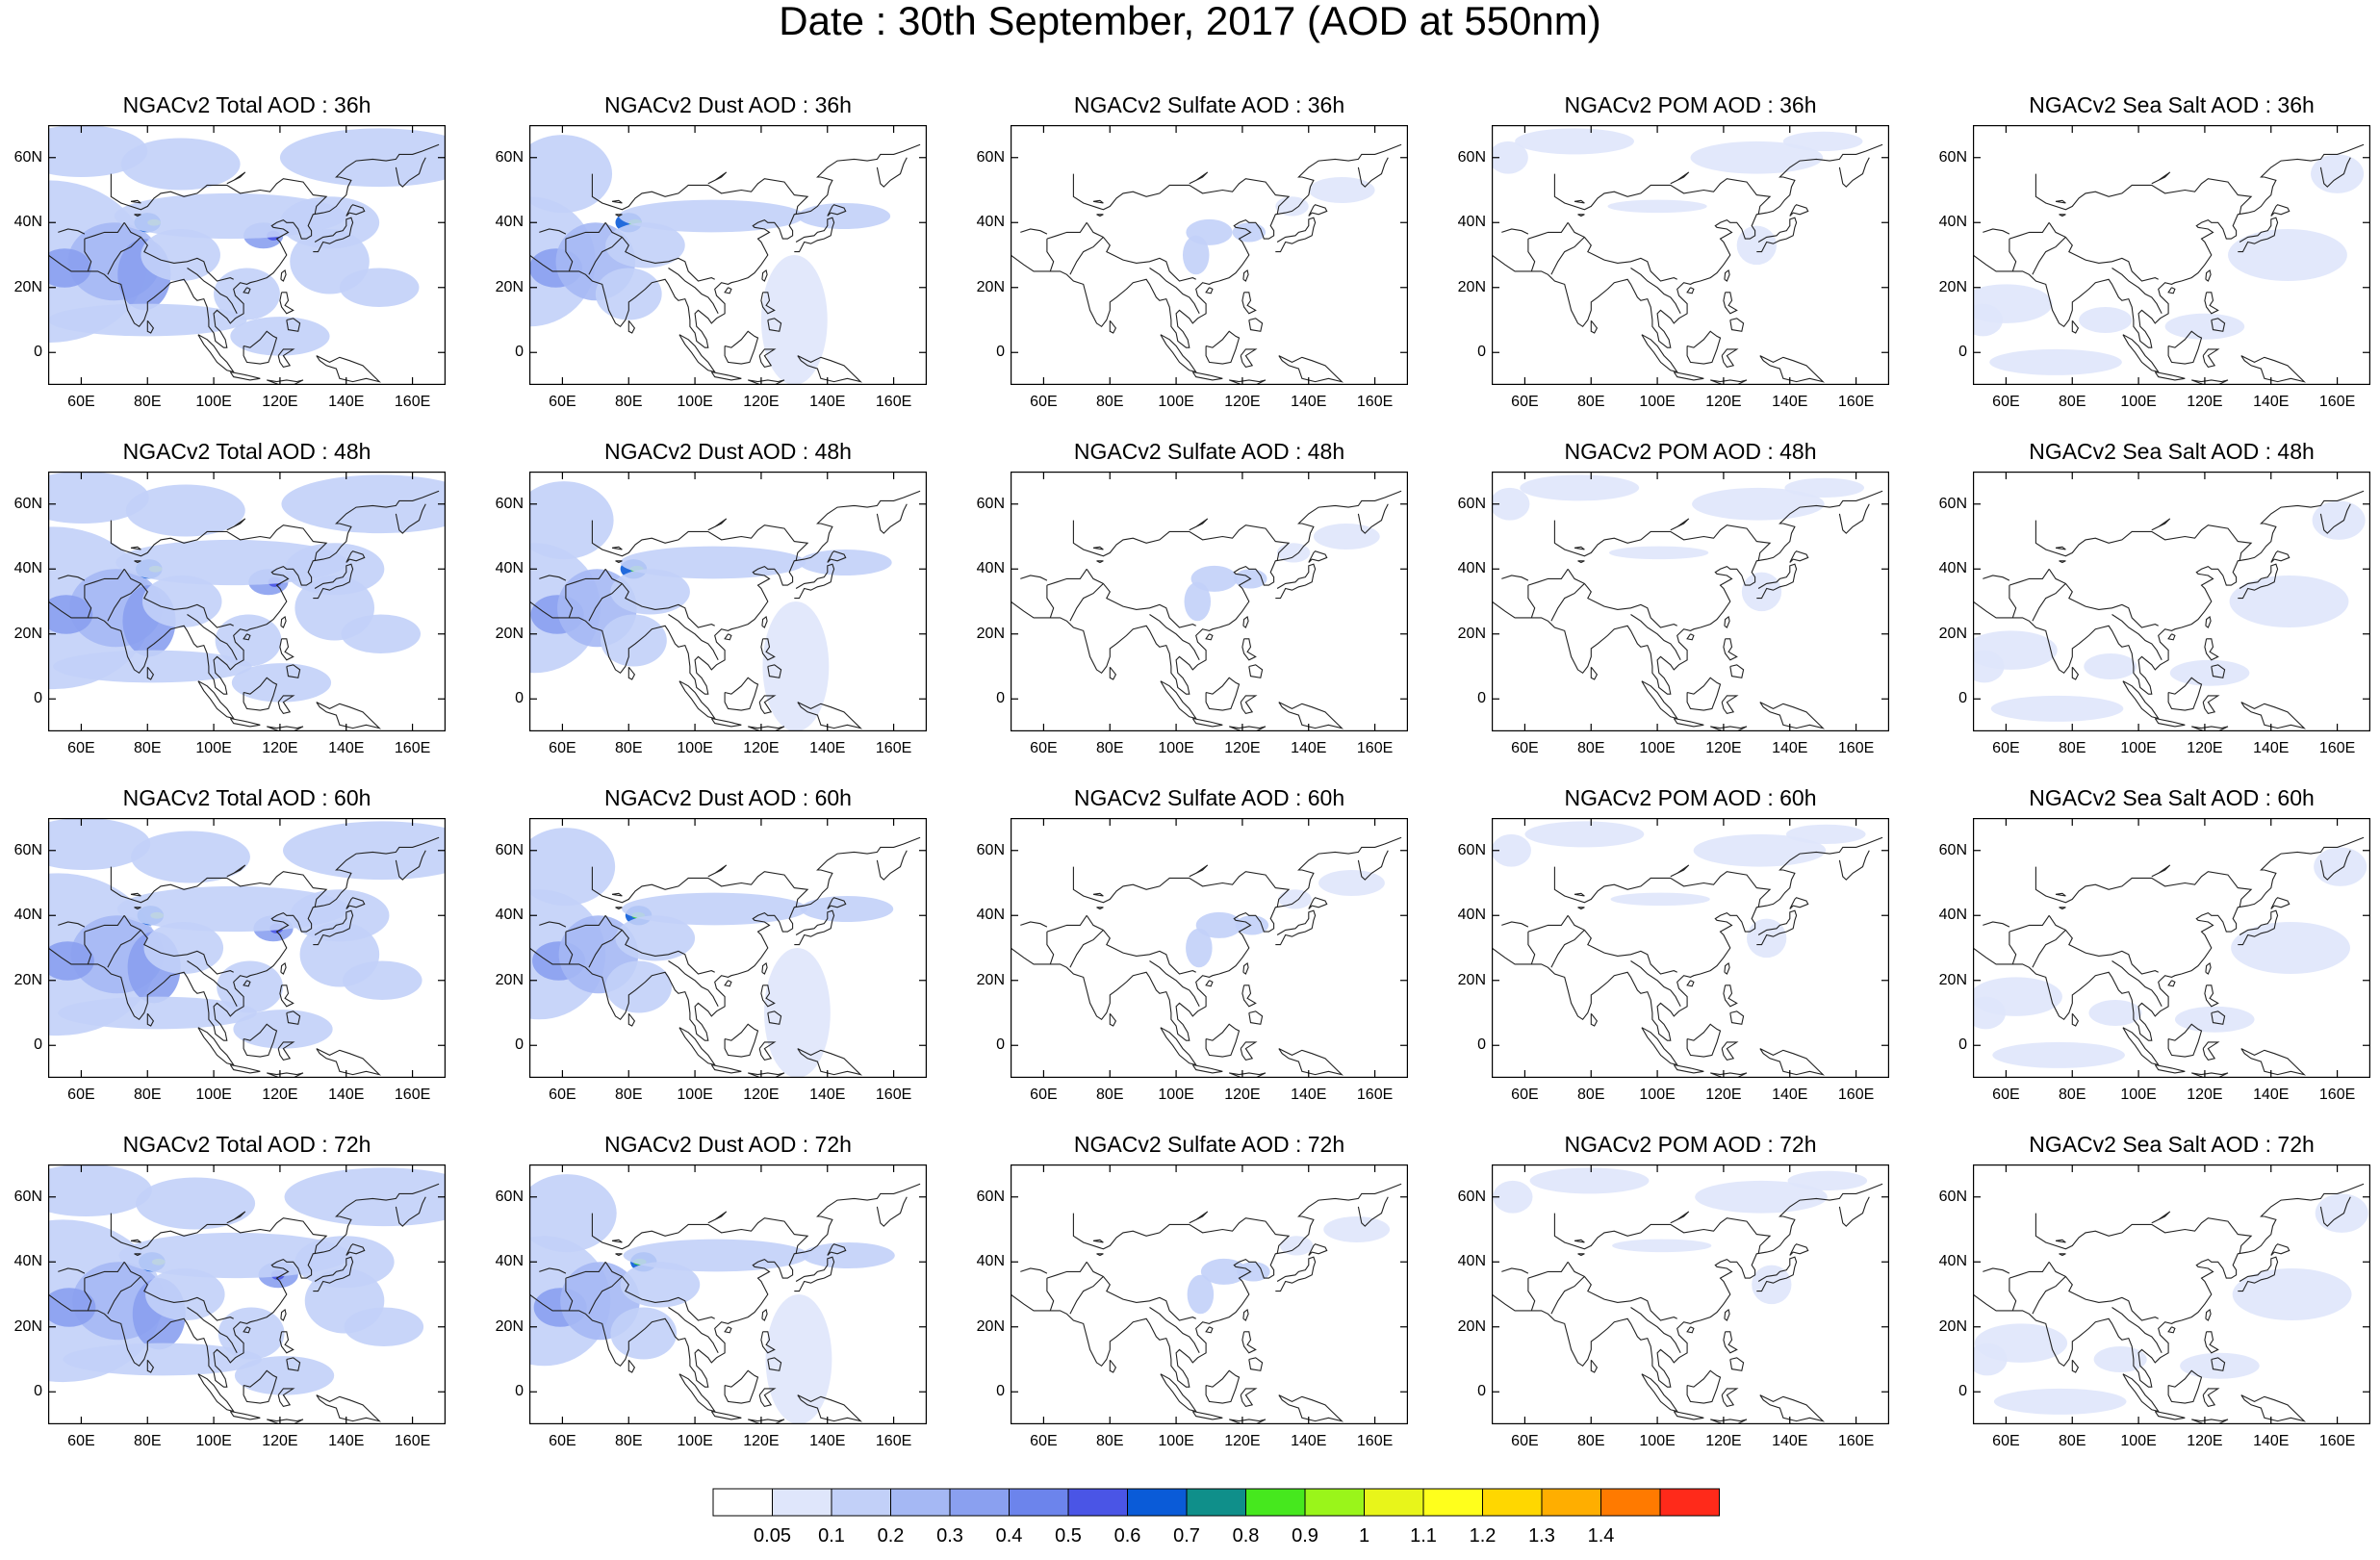 The image size is (2380, 1560). I want to click on colorbar-label: 0.6, so click(1127, 1536).